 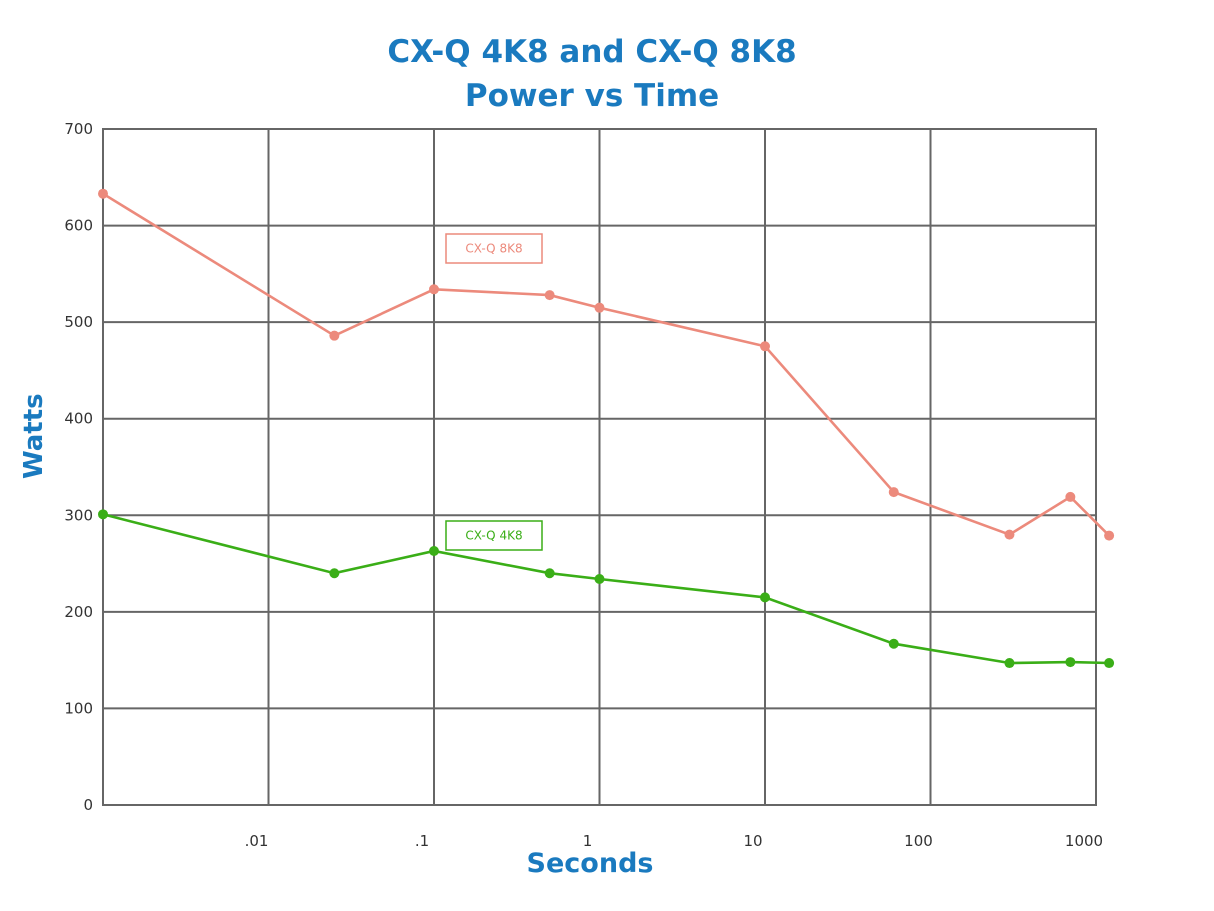 I want to click on chart-subtitle: Power vs Time, so click(x=592, y=96).